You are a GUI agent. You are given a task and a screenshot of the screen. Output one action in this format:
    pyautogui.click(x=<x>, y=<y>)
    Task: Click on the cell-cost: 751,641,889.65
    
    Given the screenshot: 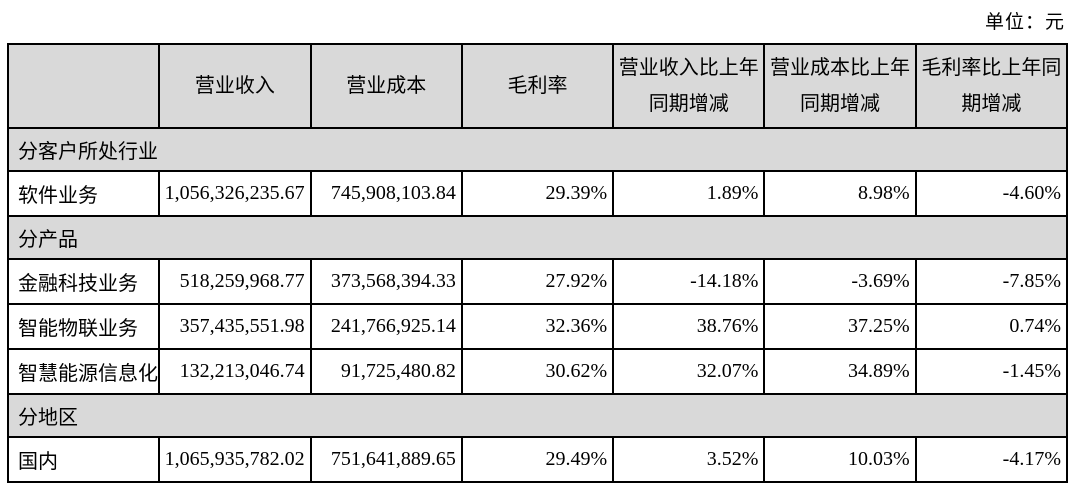 What is the action you would take?
    pyautogui.click(x=386, y=459)
    